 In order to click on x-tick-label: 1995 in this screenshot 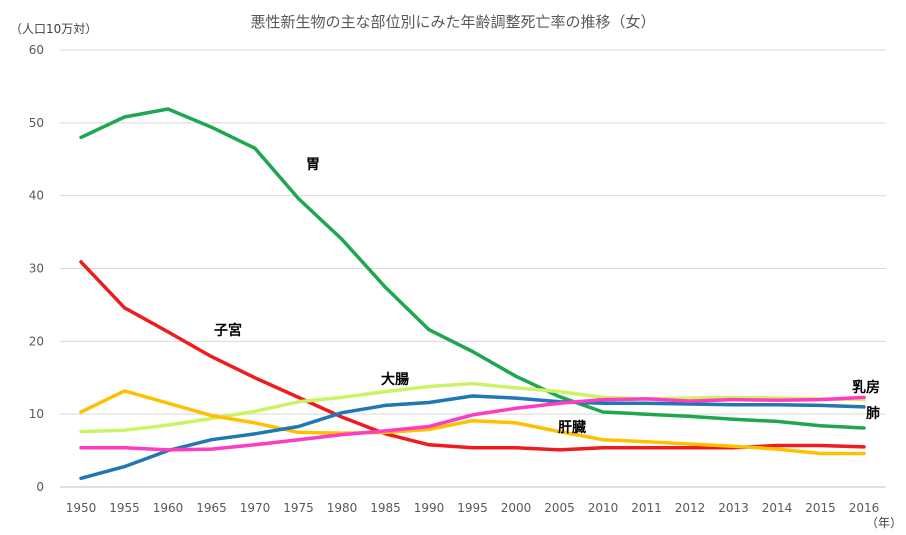, I will do `click(472, 508)`.